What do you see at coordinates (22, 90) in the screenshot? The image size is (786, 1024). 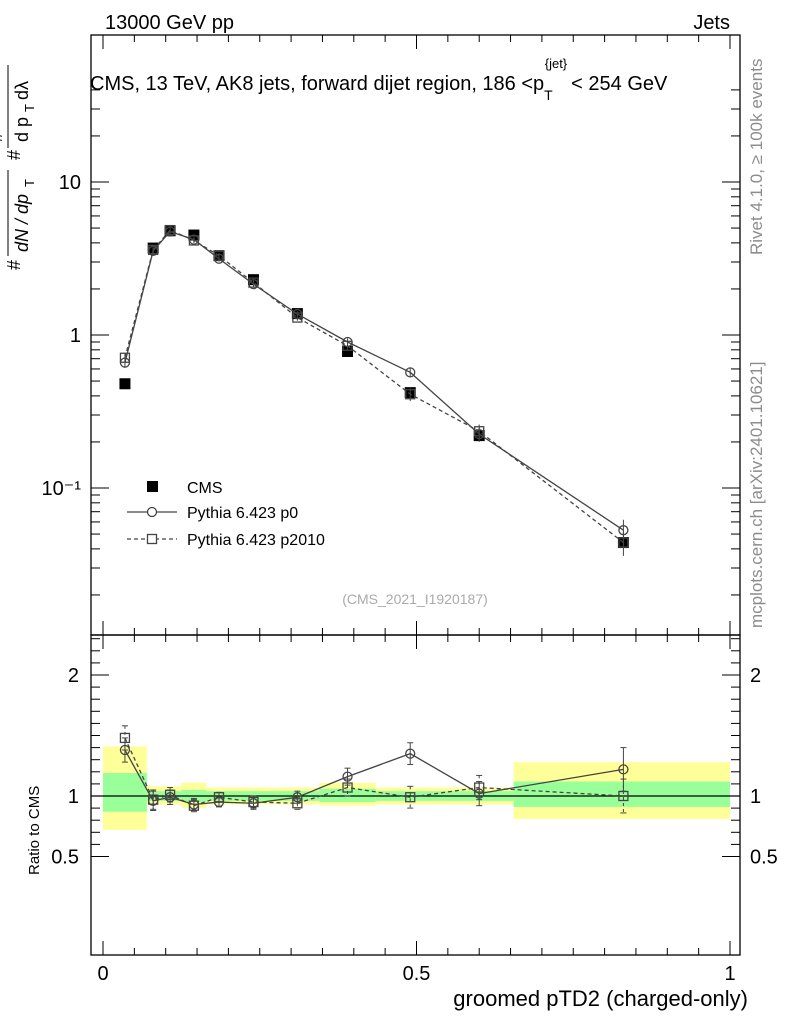 I see `svg-text: dλ` at bounding box center [22, 90].